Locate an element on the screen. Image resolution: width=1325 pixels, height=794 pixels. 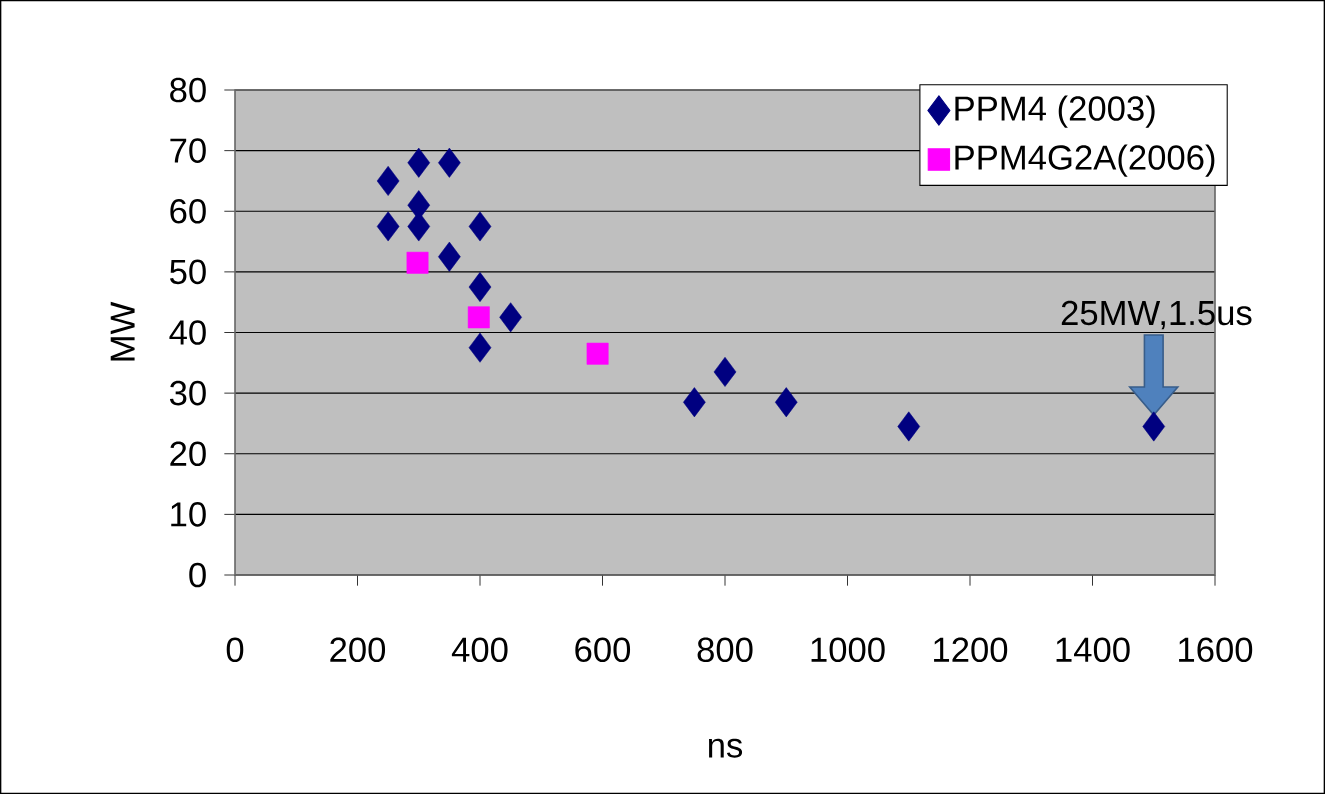
x-tick-label: 1000 is located at coordinates (848, 650).